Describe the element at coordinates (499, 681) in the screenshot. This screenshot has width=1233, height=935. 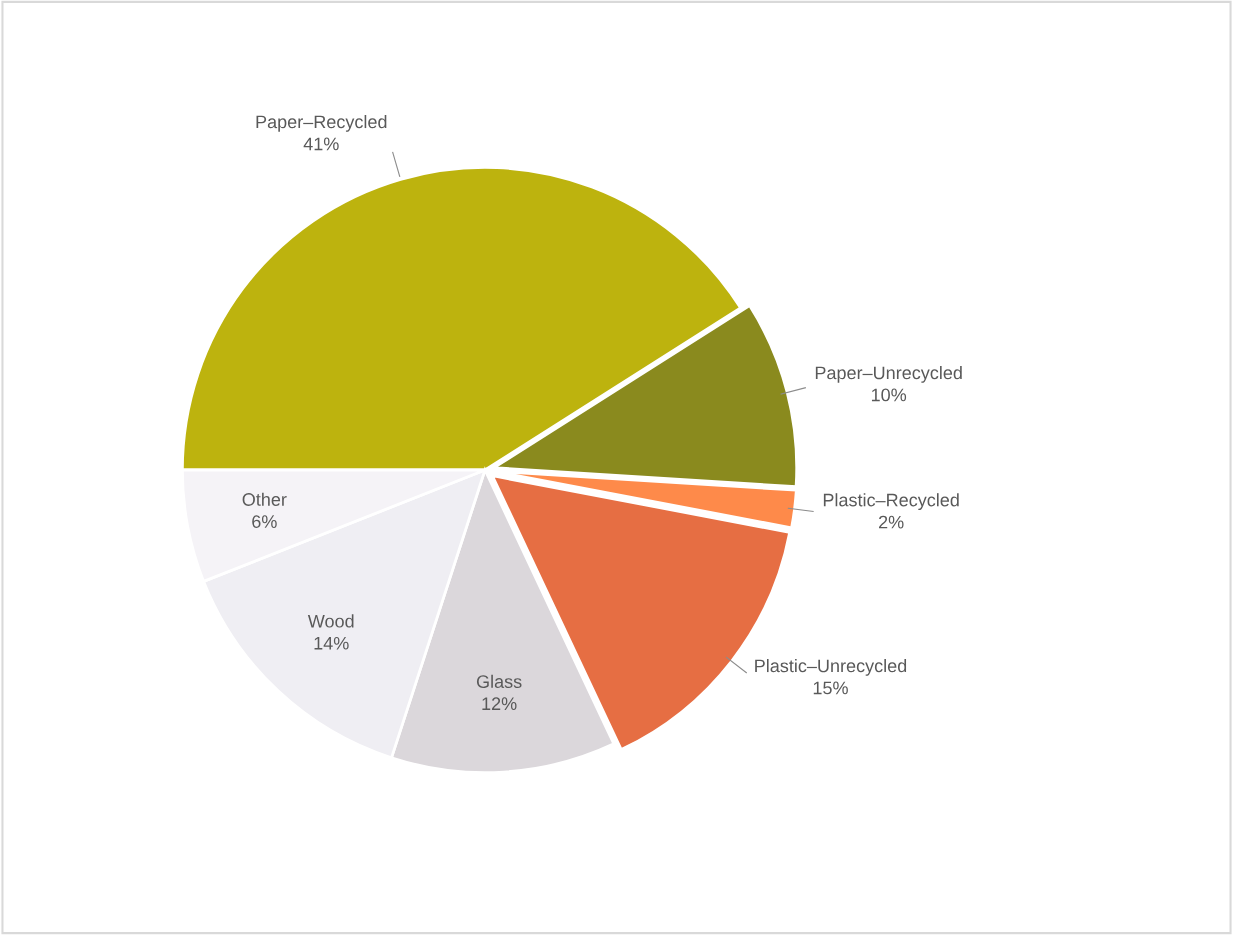
I see `slice-label: Glass` at that location.